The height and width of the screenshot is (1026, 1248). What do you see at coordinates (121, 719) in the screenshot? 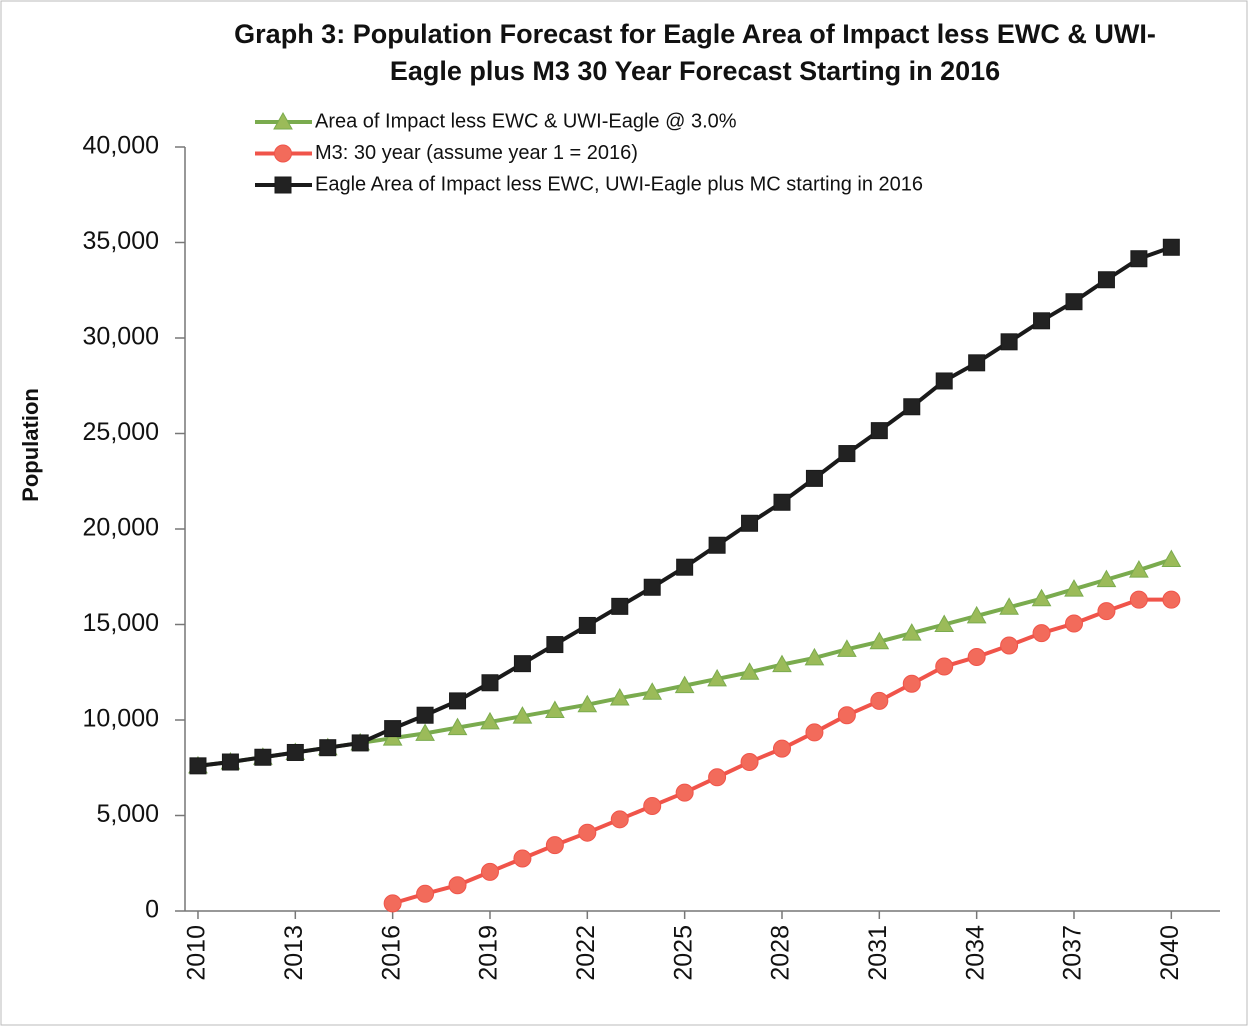
I see `y-tick-label: 10,000` at bounding box center [121, 719].